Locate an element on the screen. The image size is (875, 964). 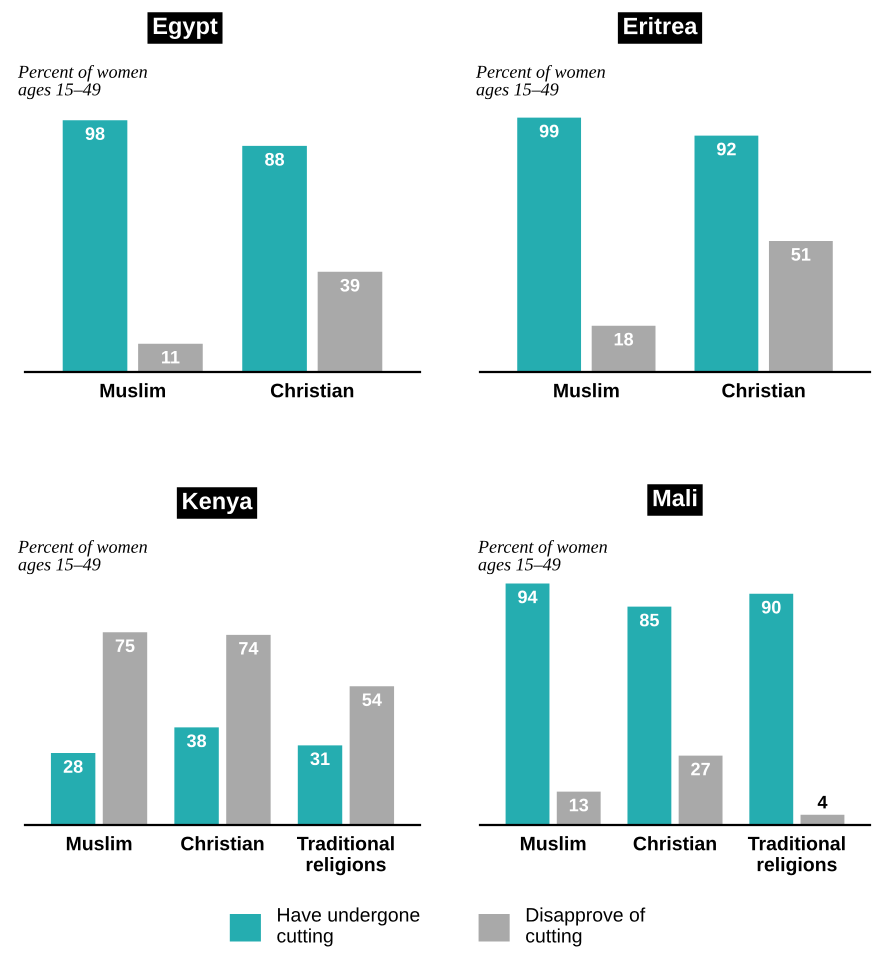
data-label: 31 is located at coordinates (320, 759).